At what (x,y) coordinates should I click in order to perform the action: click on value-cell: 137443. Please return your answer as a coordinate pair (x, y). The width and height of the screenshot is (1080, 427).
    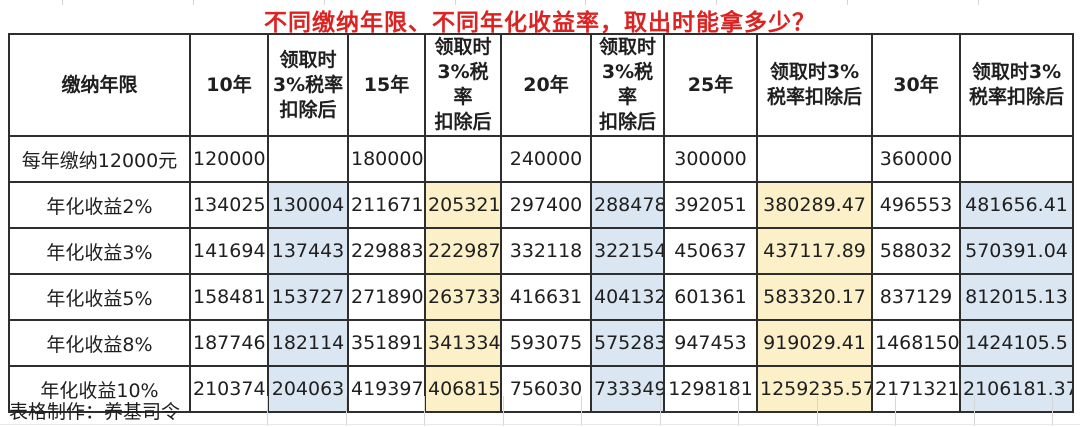
    Looking at the image, I should click on (308, 251).